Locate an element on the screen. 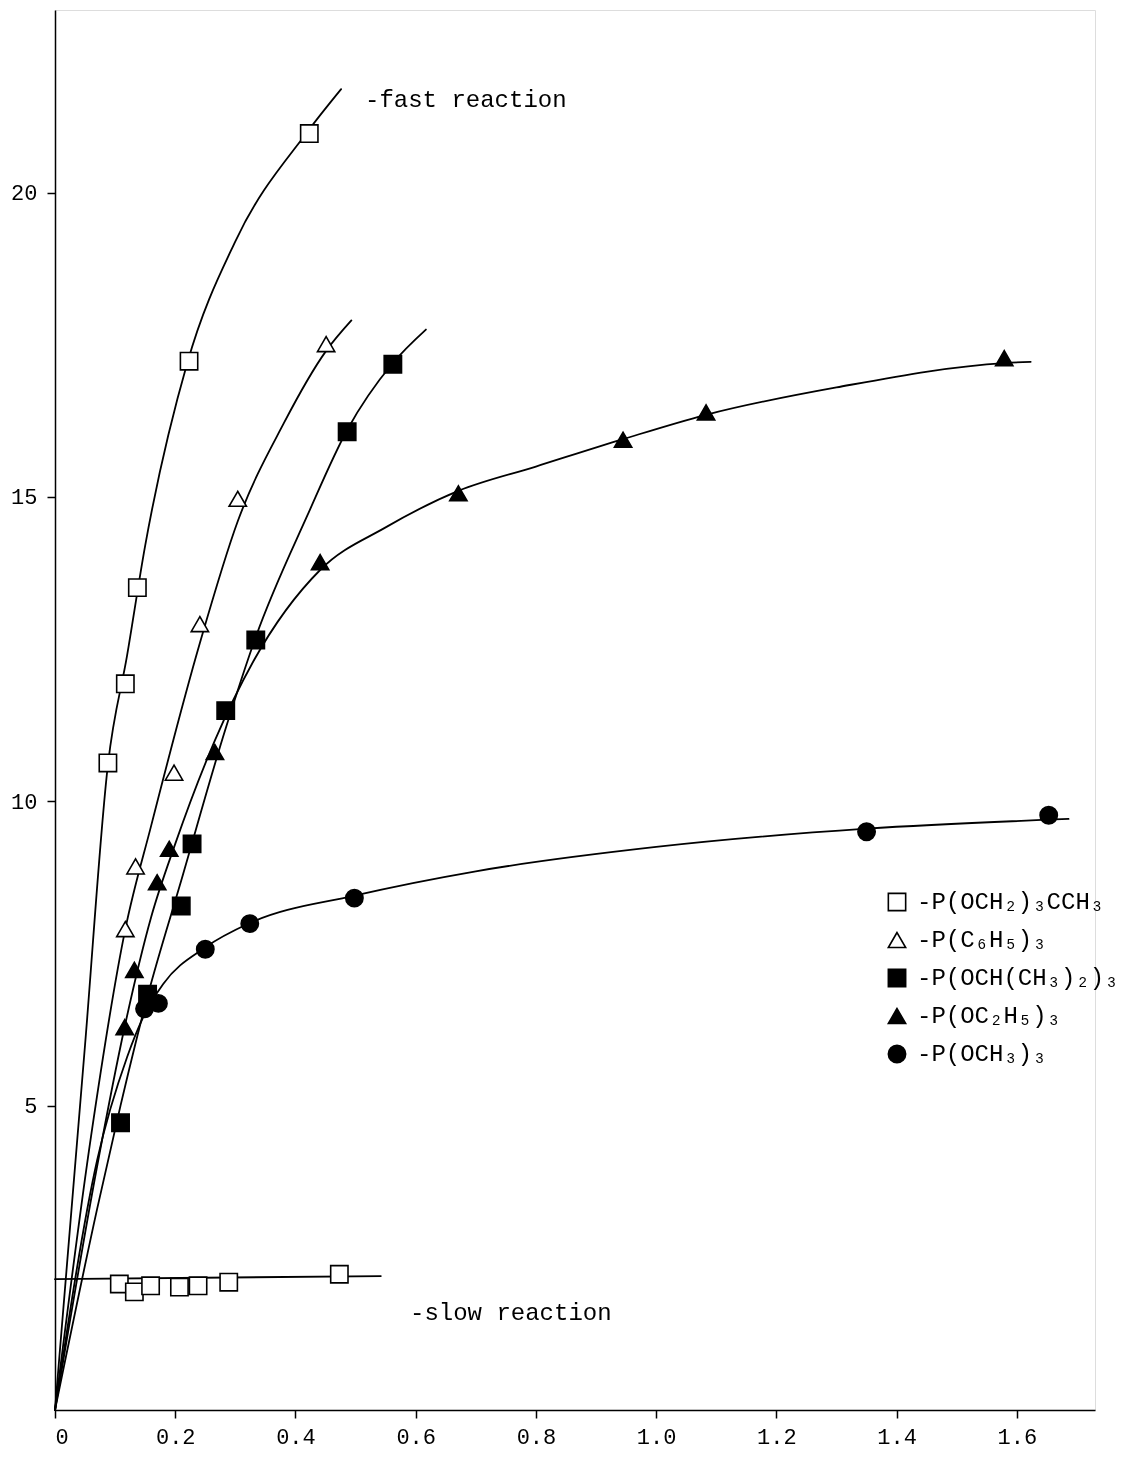 The image size is (1137, 1479). legend-label: -P(OCH₃)₃ is located at coordinates (982, 1054).